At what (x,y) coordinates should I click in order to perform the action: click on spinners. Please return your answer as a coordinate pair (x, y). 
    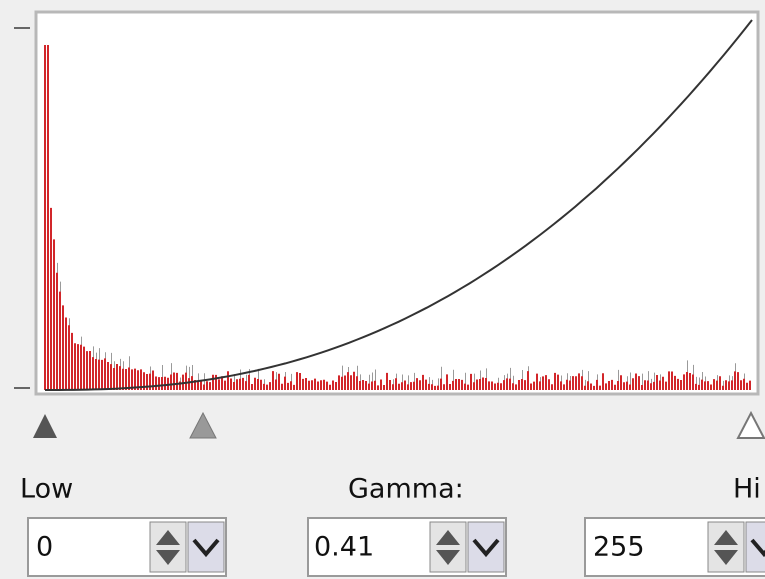
    Looking at the image, I should click on (457, 547).